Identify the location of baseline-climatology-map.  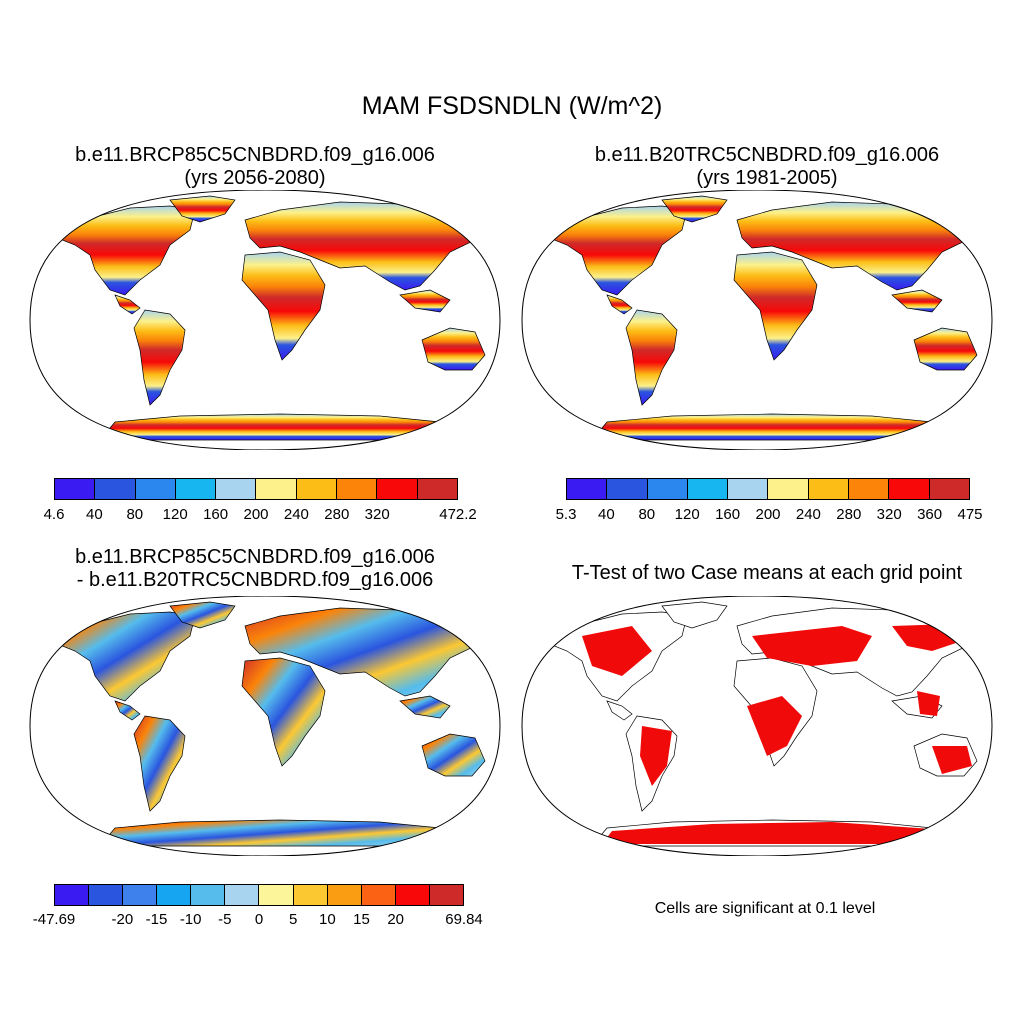
(757, 320).